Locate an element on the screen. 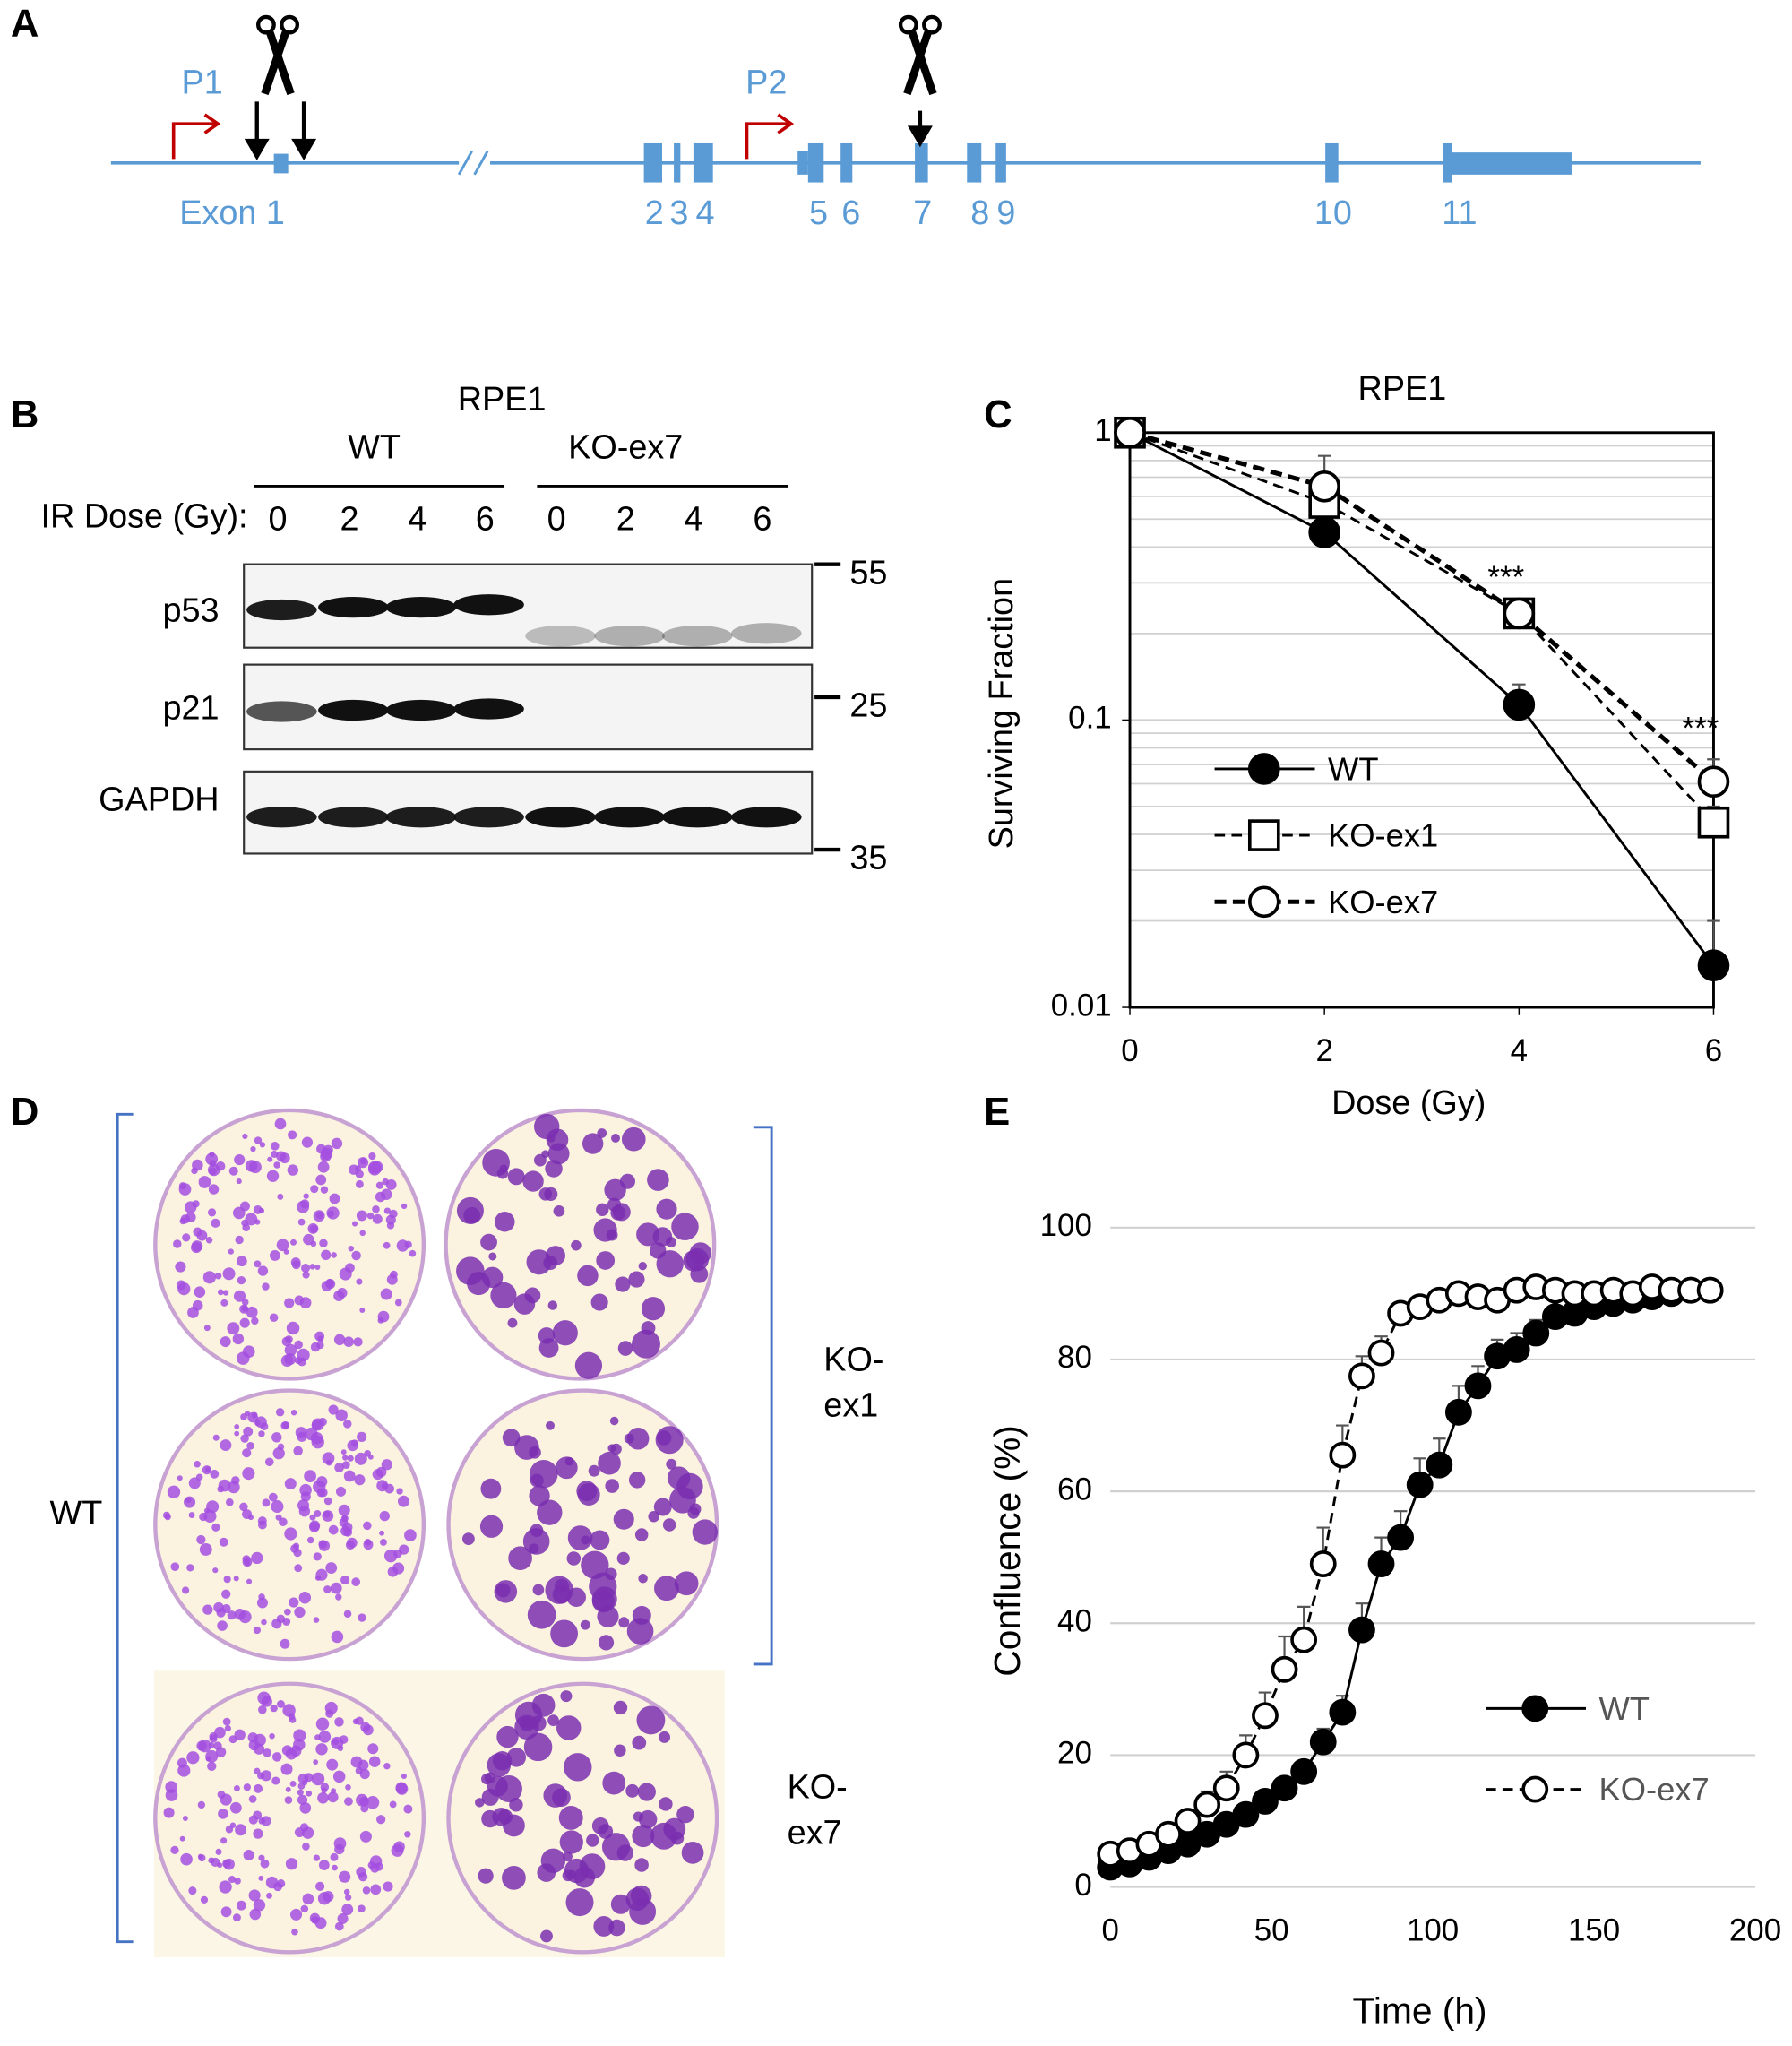 This screenshot has height=2046, width=1792. group-label: KO-ex7 is located at coordinates (625, 448).